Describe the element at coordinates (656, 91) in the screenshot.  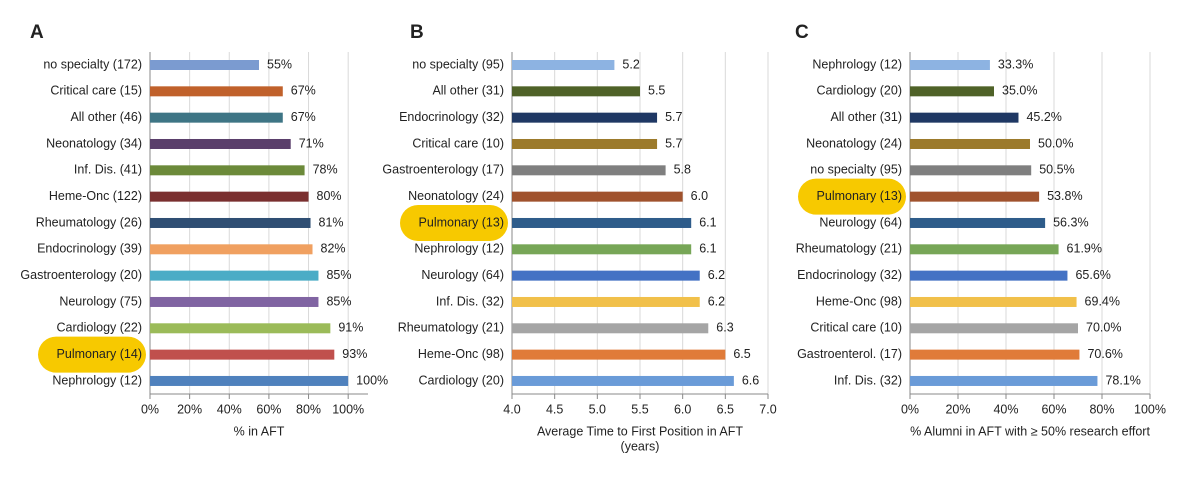
I see `value-label: 5.5` at that location.